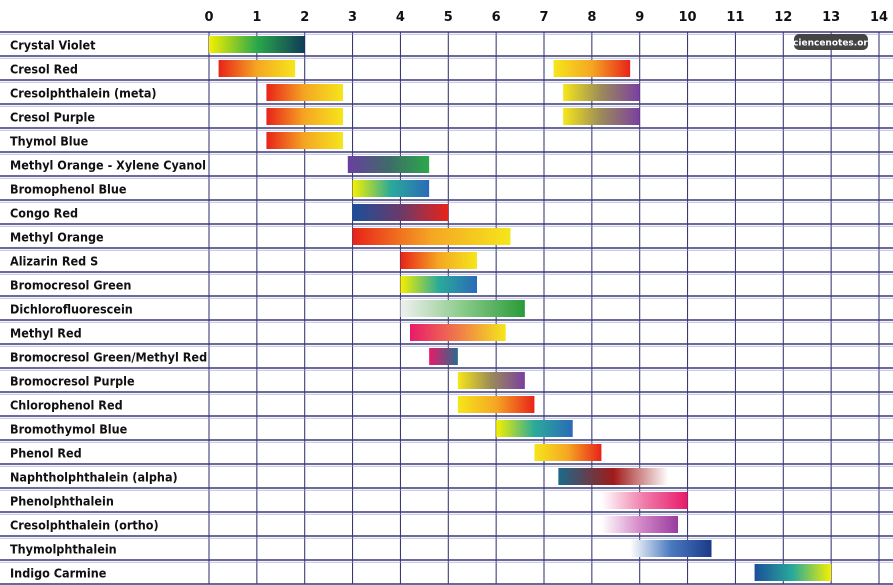 This screenshot has height=585, width=893. What do you see at coordinates (54, 261) in the screenshot?
I see `row-label: Alizarin Red S` at bounding box center [54, 261].